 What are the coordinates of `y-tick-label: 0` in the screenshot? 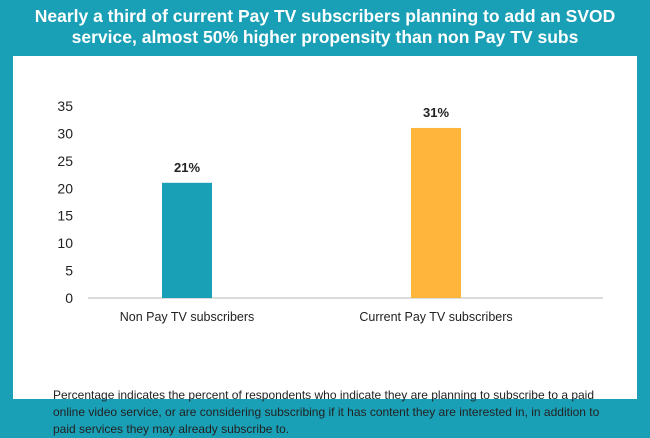 It's located at (69, 298).